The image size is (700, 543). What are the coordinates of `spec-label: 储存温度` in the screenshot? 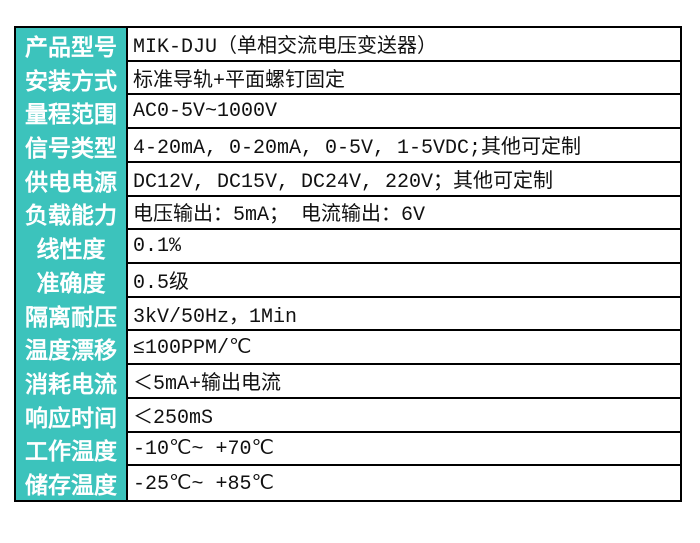 It's located at (72, 483).